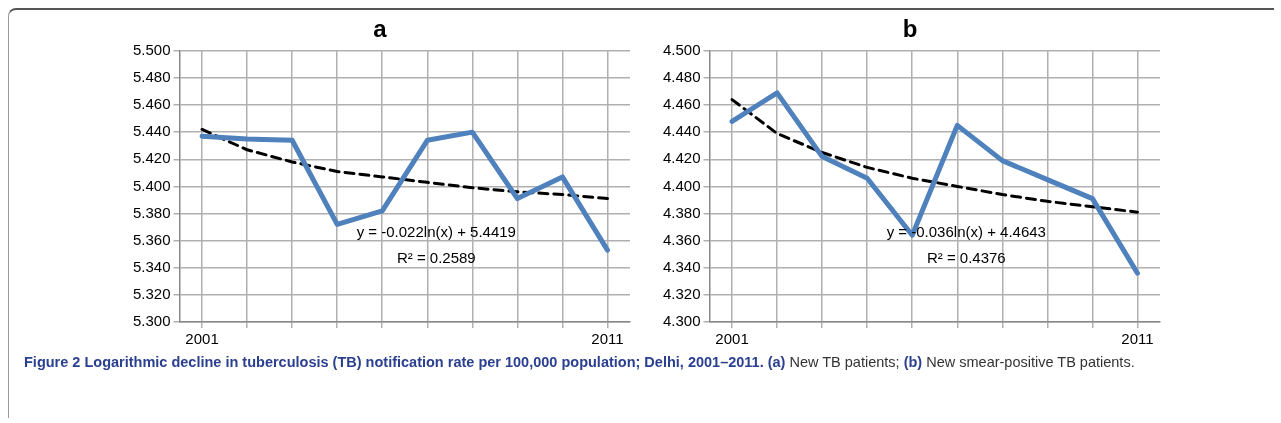 The image size is (1281, 423). Describe the element at coordinates (151, 77) in the screenshot. I see `y-tick-label: 5.480` at that location.